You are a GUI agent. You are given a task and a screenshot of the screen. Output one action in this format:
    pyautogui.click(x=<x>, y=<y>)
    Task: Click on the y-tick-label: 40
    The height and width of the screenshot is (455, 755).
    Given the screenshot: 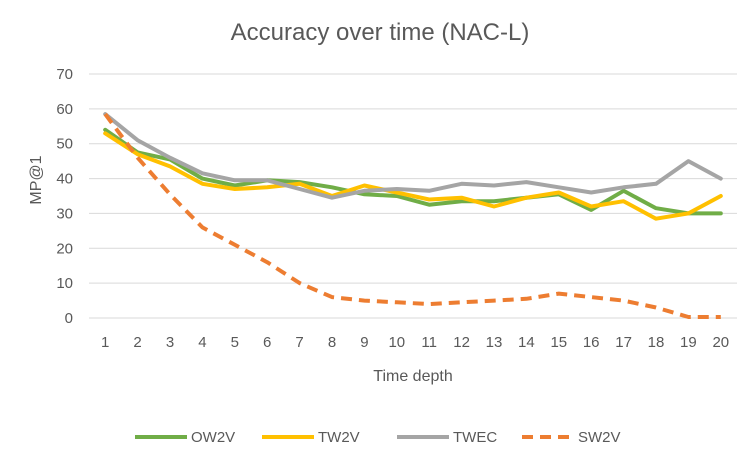 What is the action you would take?
    pyautogui.click(x=64, y=179)
    